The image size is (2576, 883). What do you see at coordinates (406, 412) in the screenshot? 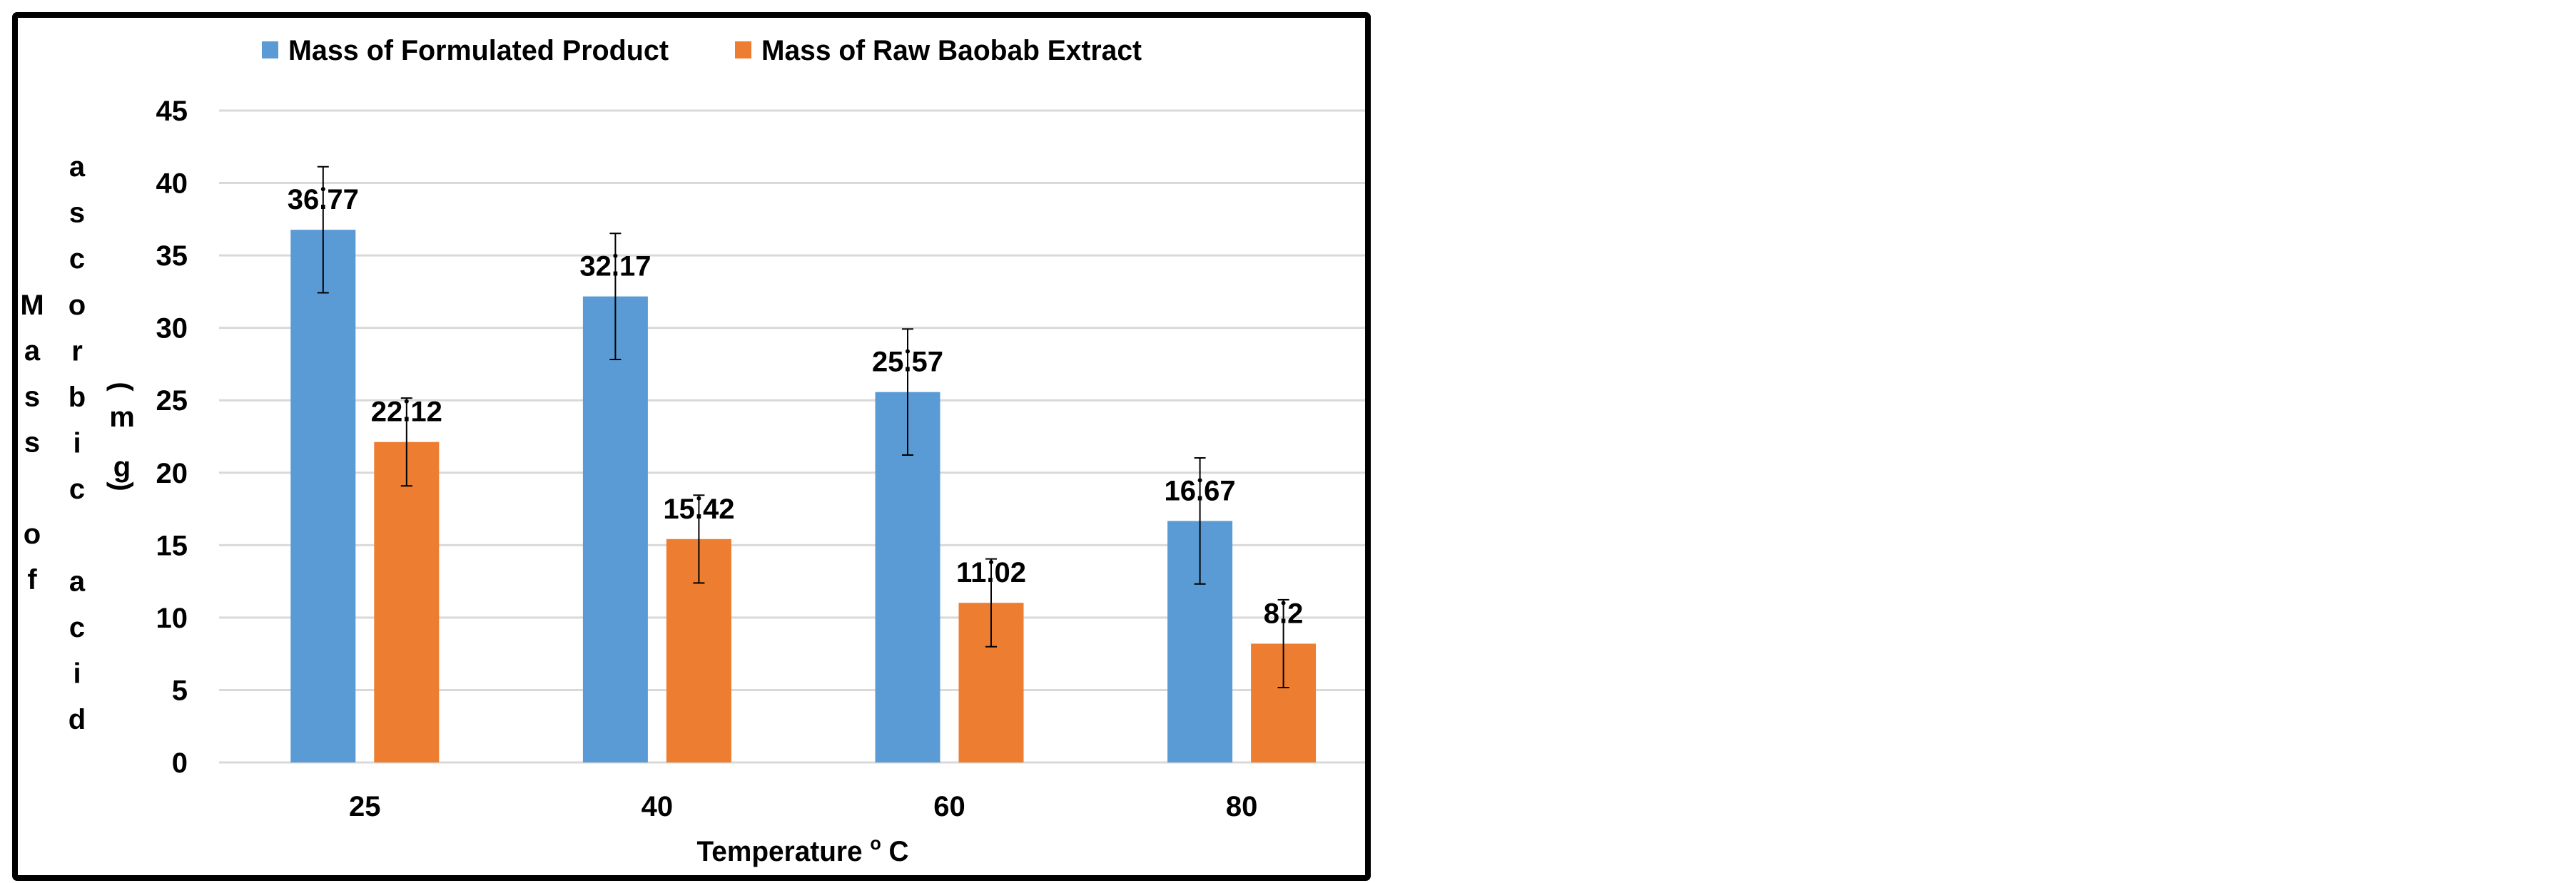
I see `data-label: 22.12` at bounding box center [406, 412].